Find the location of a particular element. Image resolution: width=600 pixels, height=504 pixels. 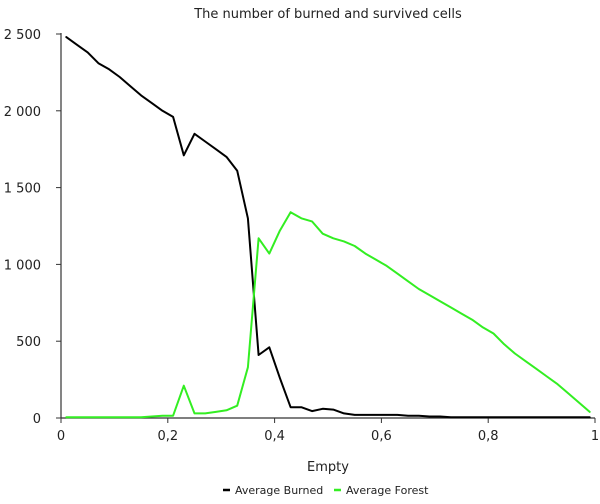

y-tick-label: 0 is located at coordinates (37, 419).